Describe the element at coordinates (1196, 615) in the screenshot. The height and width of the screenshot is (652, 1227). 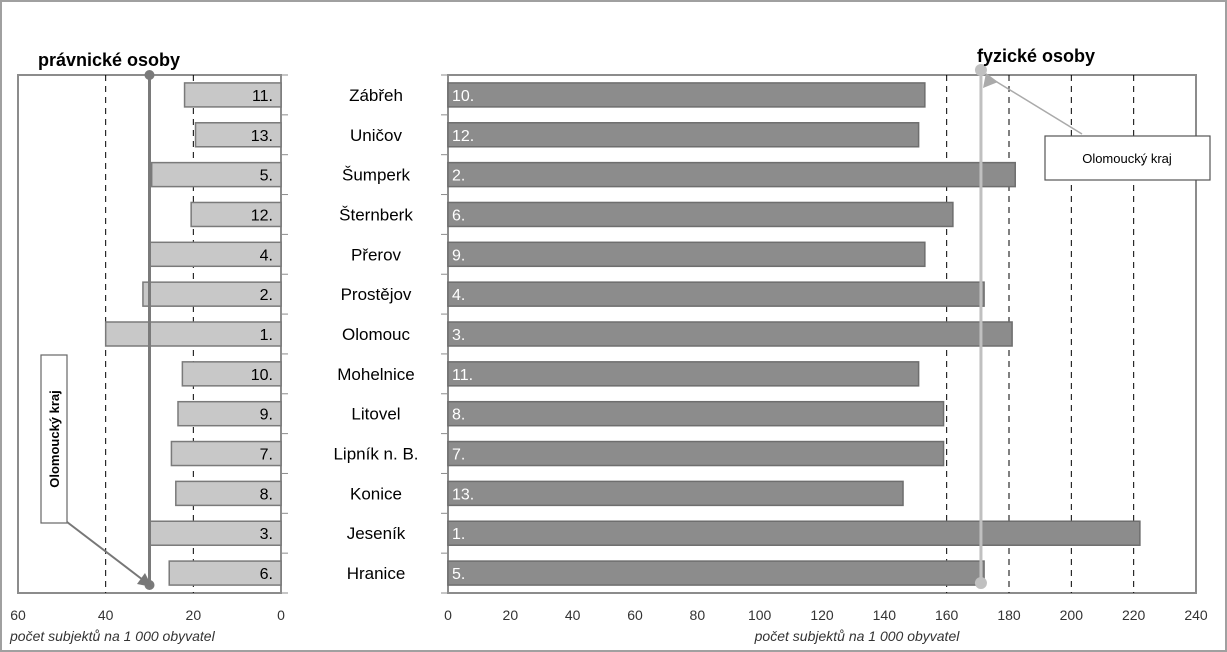
I see `right-x-tick-label: 240` at that location.